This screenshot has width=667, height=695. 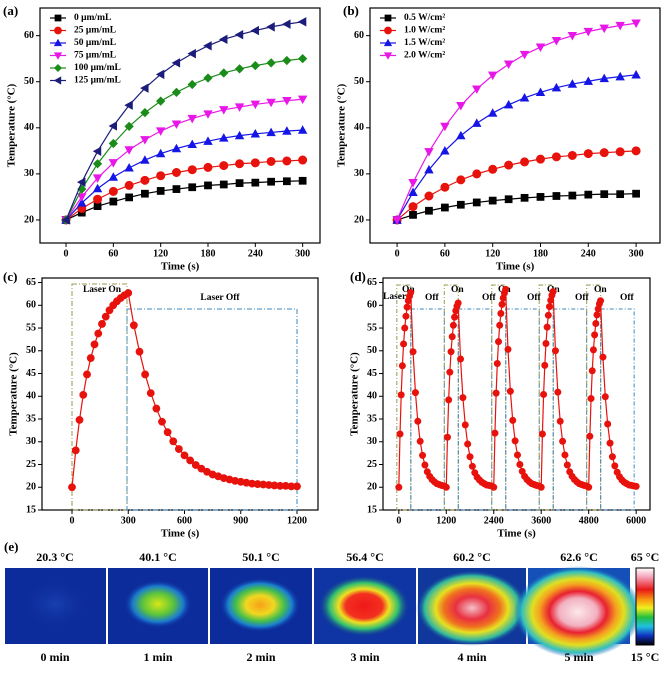 What do you see at coordinates (10, 276) in the screenshot?
I see `panel-label: (c)` at bounding box center [10, 276].